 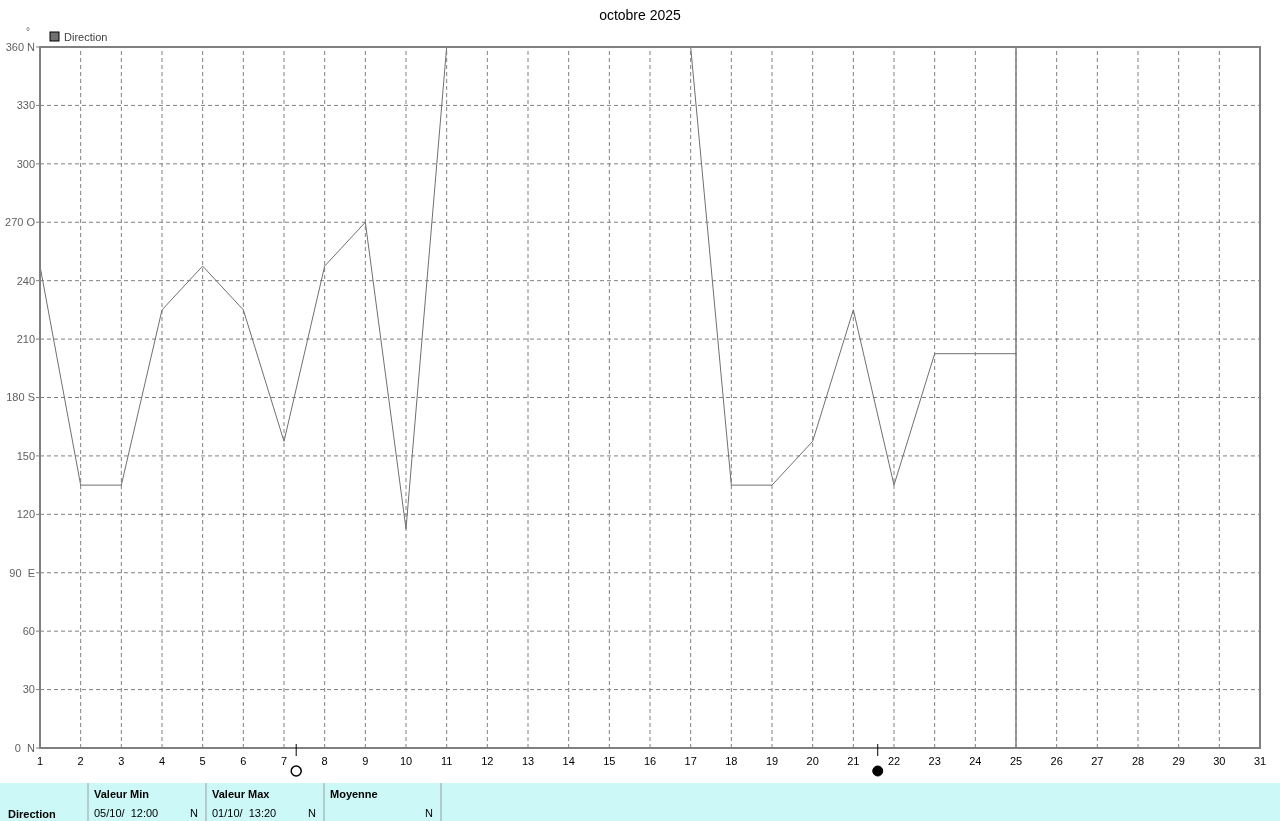 I want to click on x-tick-label: 16, so click(x=650, y=761).